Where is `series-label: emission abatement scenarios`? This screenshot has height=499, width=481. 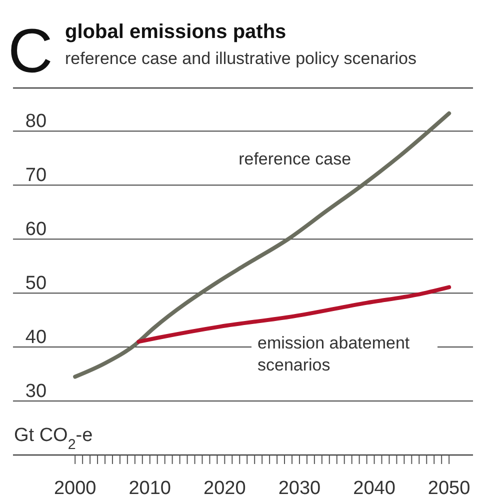
series-label: emission abatement scenarios is located at coordinates (333, 353).